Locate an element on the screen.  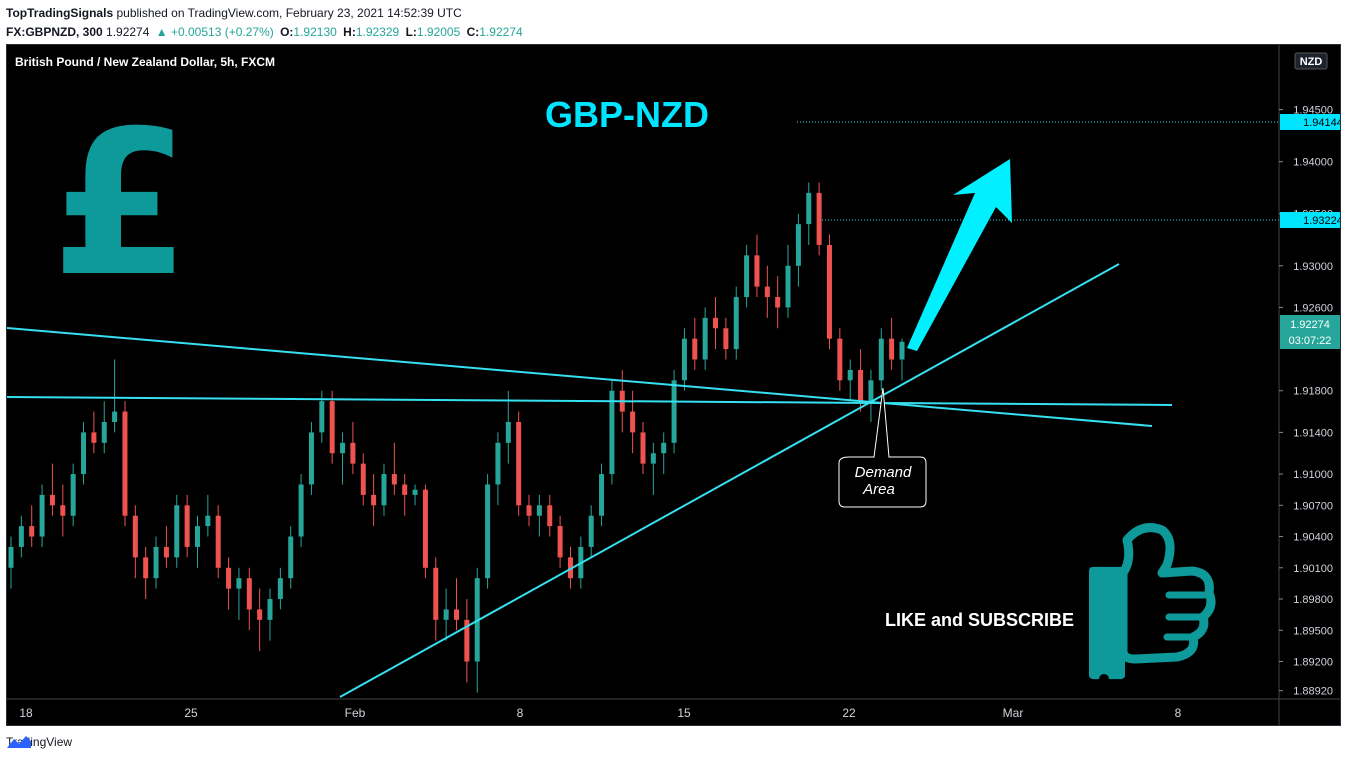
open-label: O: is located at coordinates (287, 32).